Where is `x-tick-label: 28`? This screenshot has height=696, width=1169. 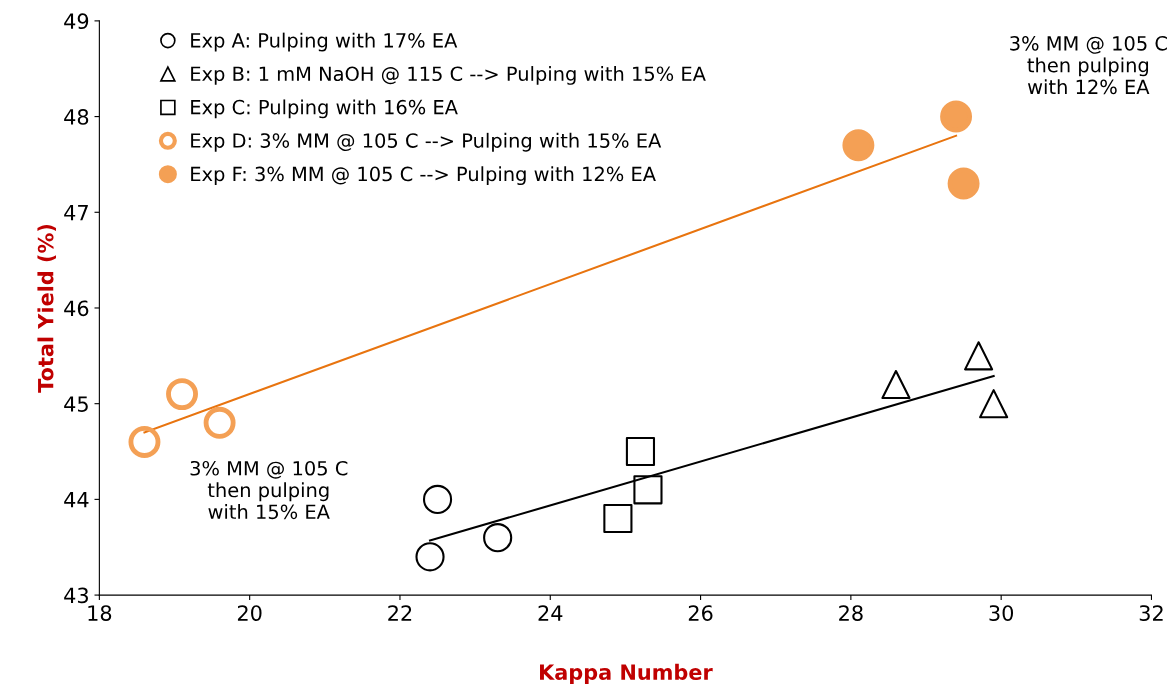
x-tick-label: 28 is located at coordinates (851, 613).